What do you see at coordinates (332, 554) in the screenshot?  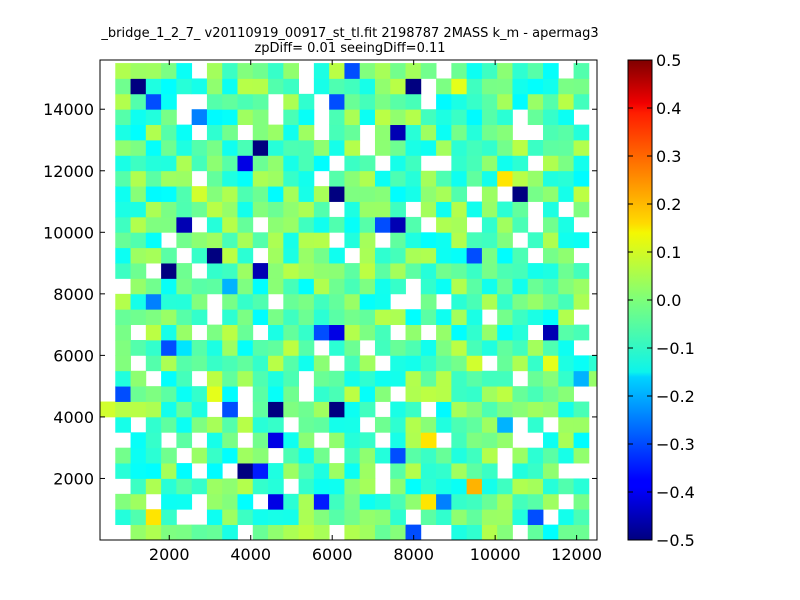 I see `x-tick-label: 6000` at bounding box center [332, 554].